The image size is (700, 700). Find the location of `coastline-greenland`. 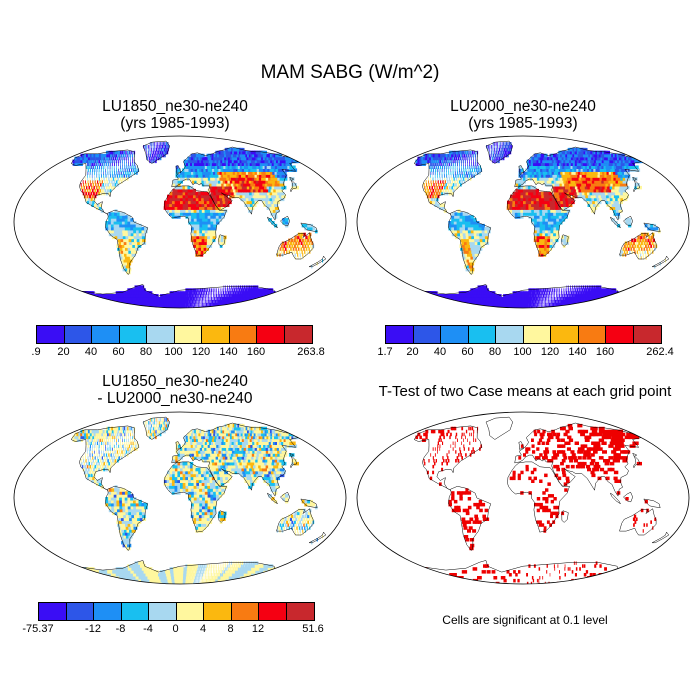

coastline-greenland is located at coordinates (156, 152).